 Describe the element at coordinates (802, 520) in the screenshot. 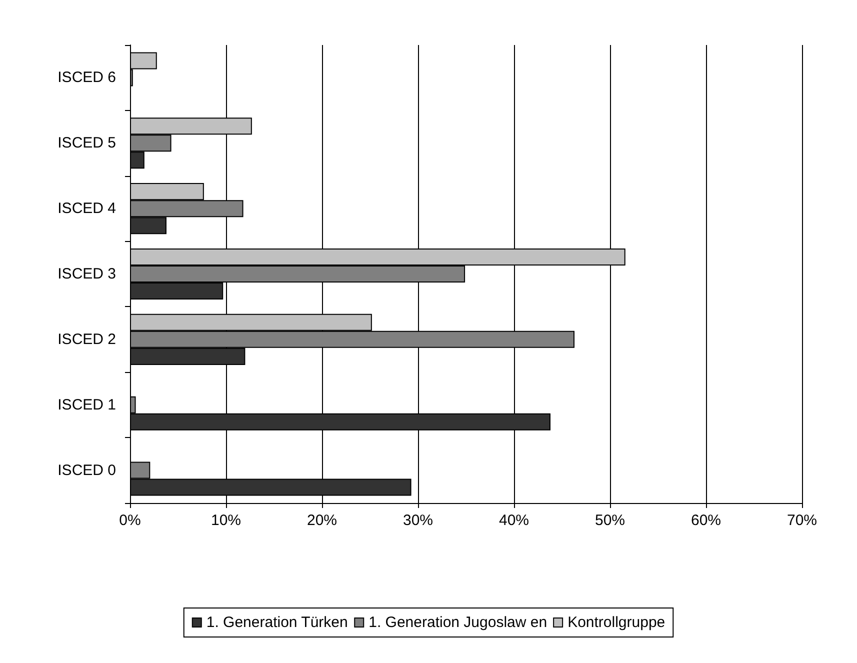

I see `x-tick-label: 70%` at that location.